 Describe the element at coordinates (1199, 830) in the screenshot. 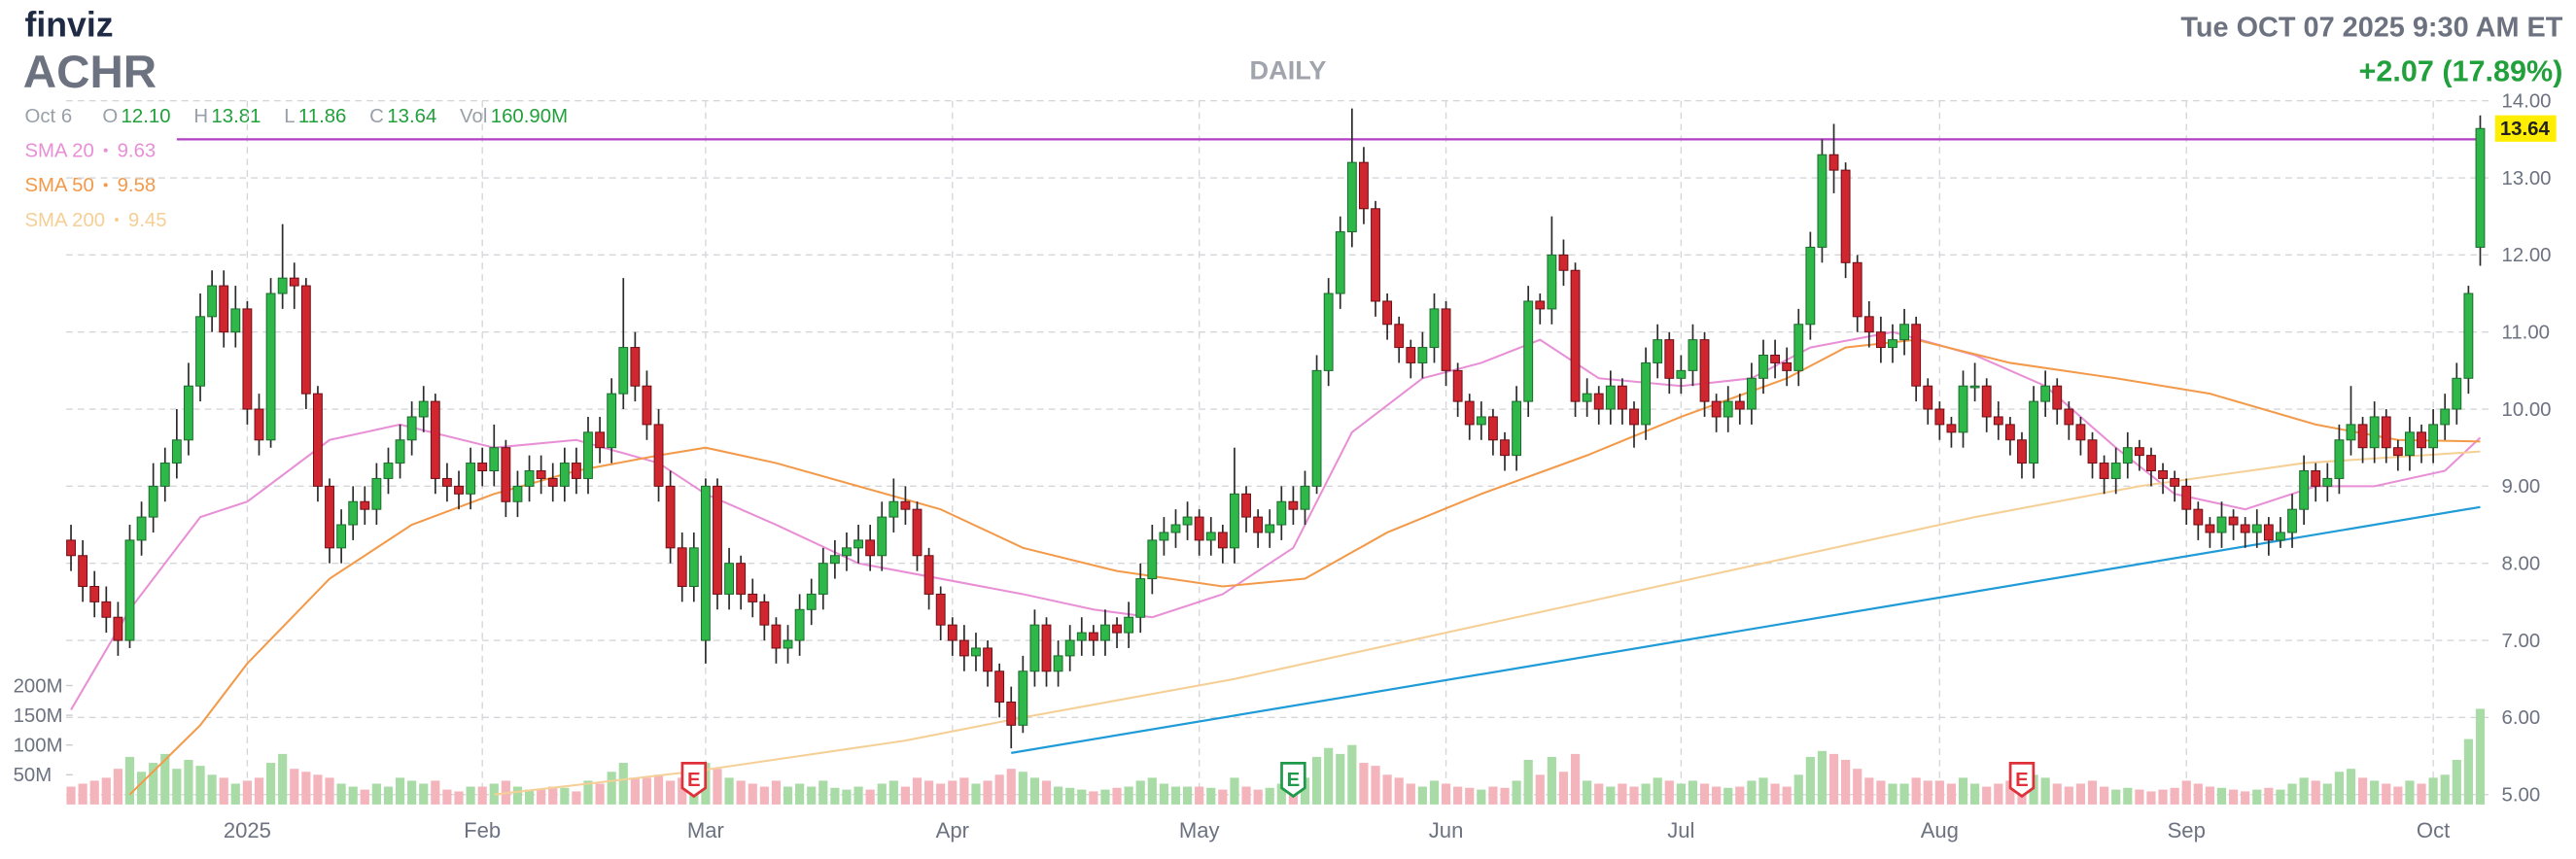

I see `x-tick-label: May` at that location.